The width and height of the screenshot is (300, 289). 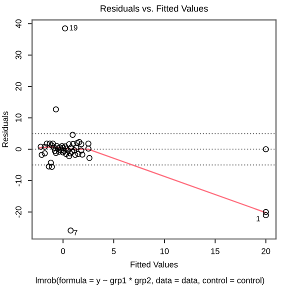 I want to click on y-tick-label: 30, so click(x=19, y=55).